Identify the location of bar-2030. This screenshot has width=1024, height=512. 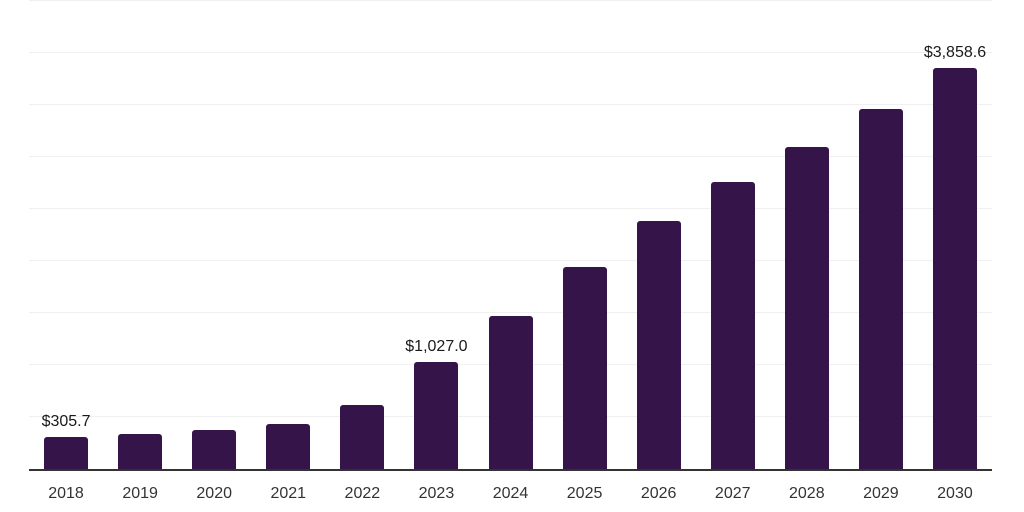
(954, 268).